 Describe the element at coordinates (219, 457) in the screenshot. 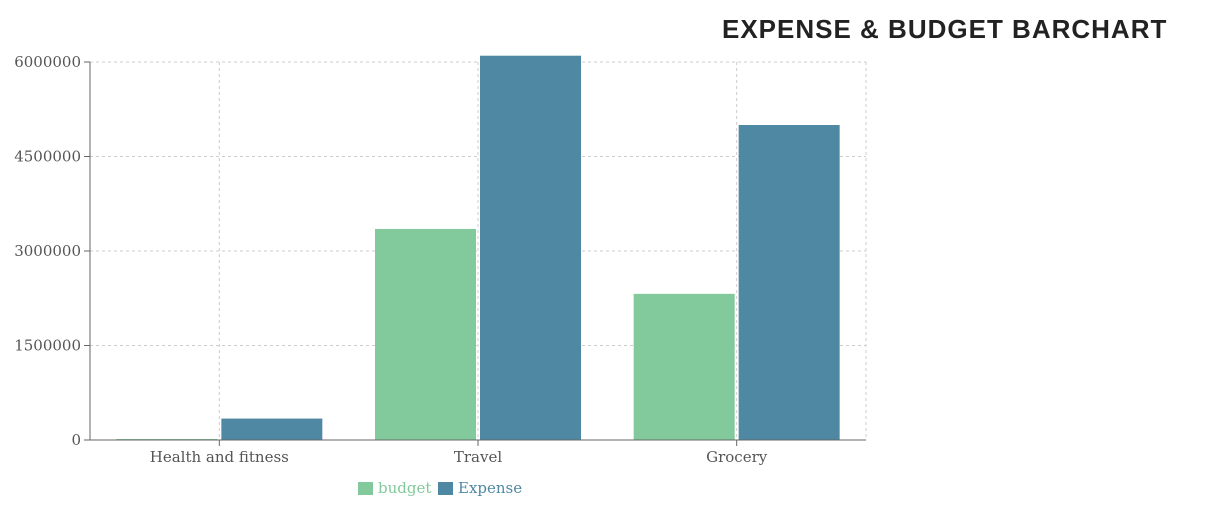

I see `x-tick-label: Health and fitness` at that location.